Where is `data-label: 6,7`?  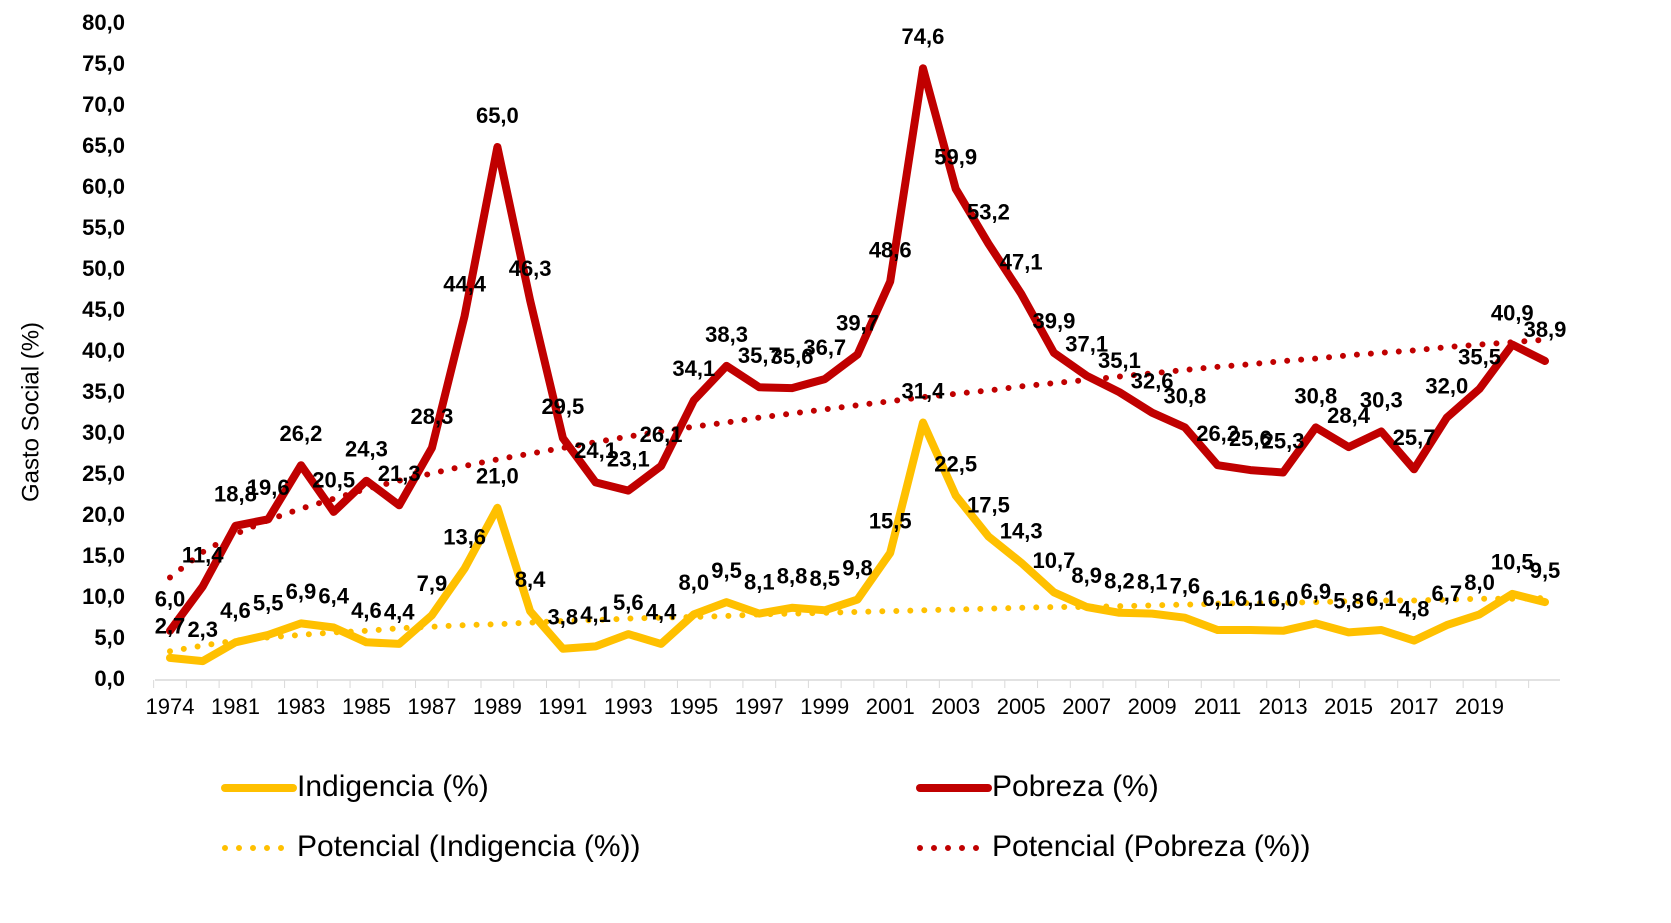
data-label: 6,7 is located at coordinates (1446, 593).